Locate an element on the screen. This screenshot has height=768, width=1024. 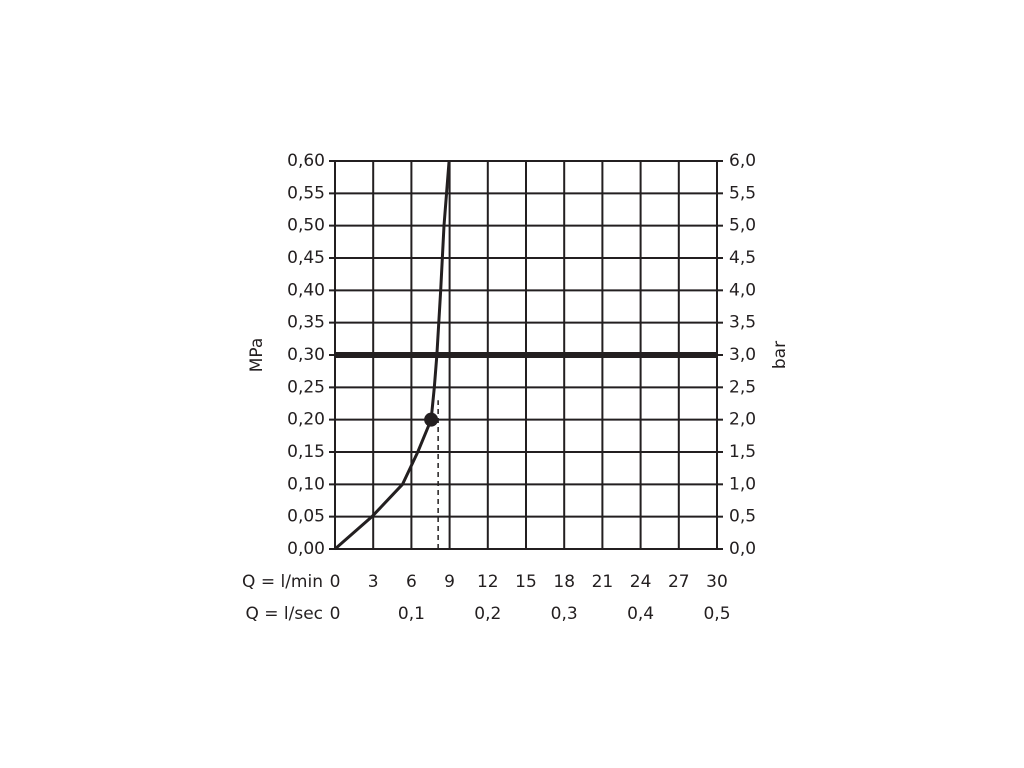
y2-axis-label: bar is located at coordinates (780, 355).